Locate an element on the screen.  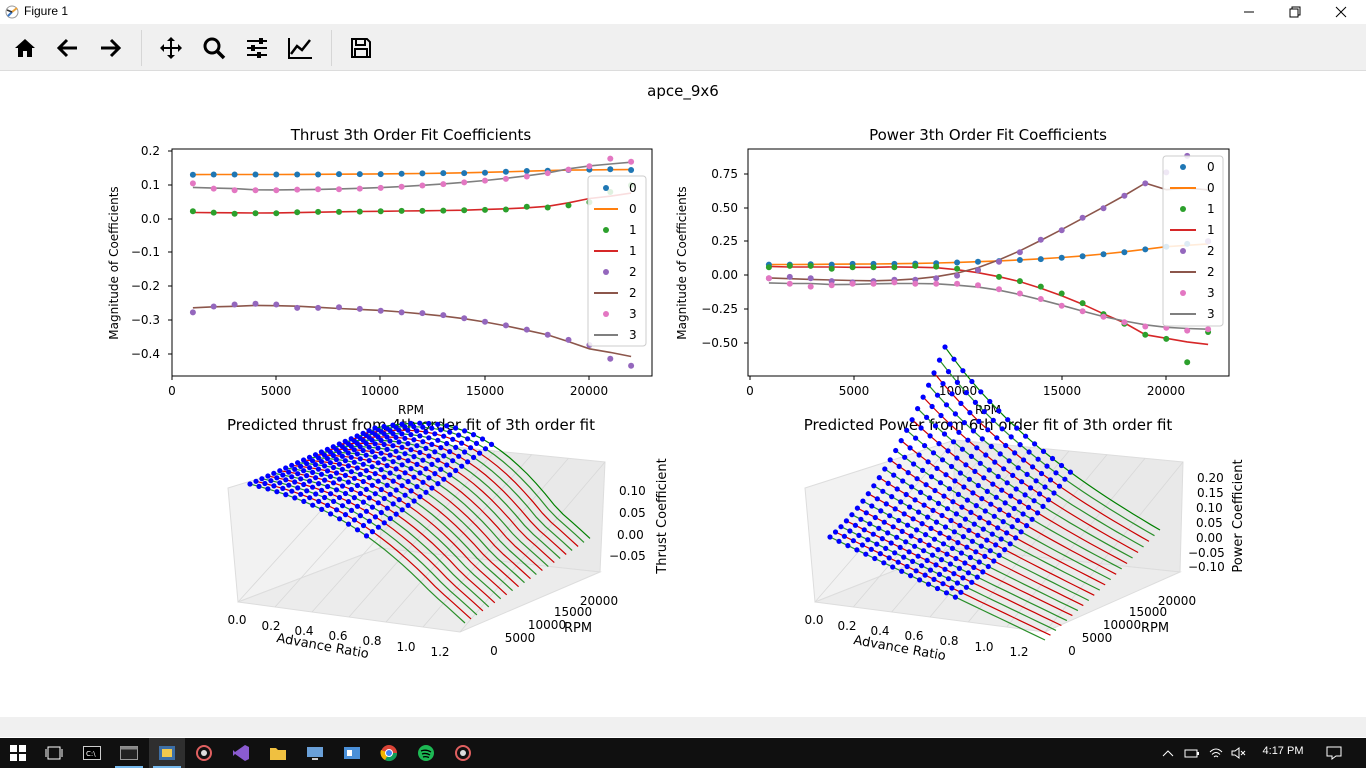
legend-label: 2 is located at coordinates (1211, 272).